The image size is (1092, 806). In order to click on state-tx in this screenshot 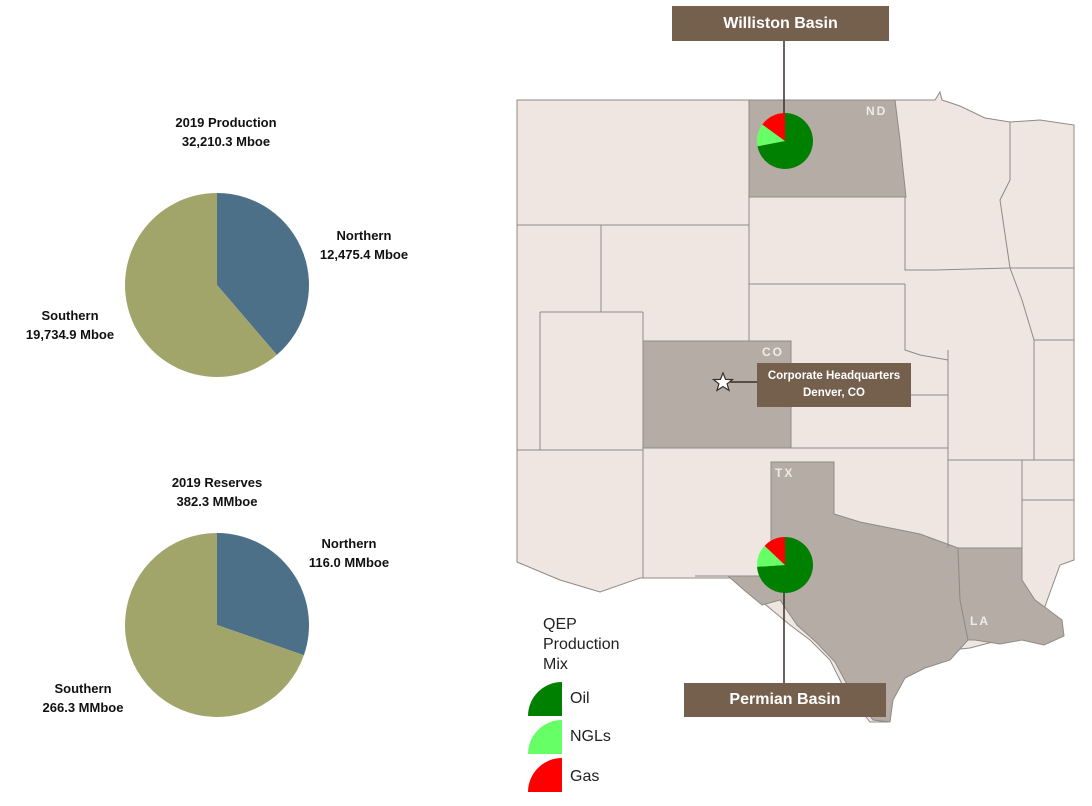, I will do `click(832, 592)`.